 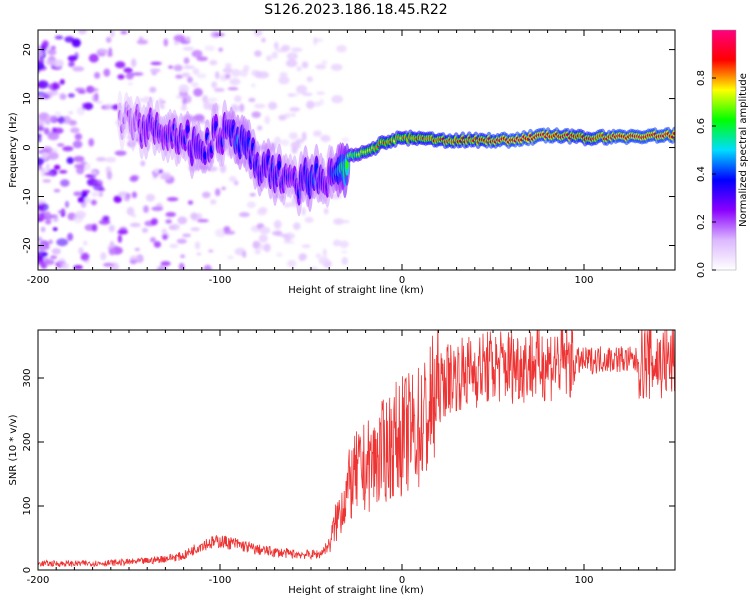 What do you see at coordinates (27, 570) in the screenshot?
I see `snr-y-tick-label: 0` at bounding box center [27, 570].